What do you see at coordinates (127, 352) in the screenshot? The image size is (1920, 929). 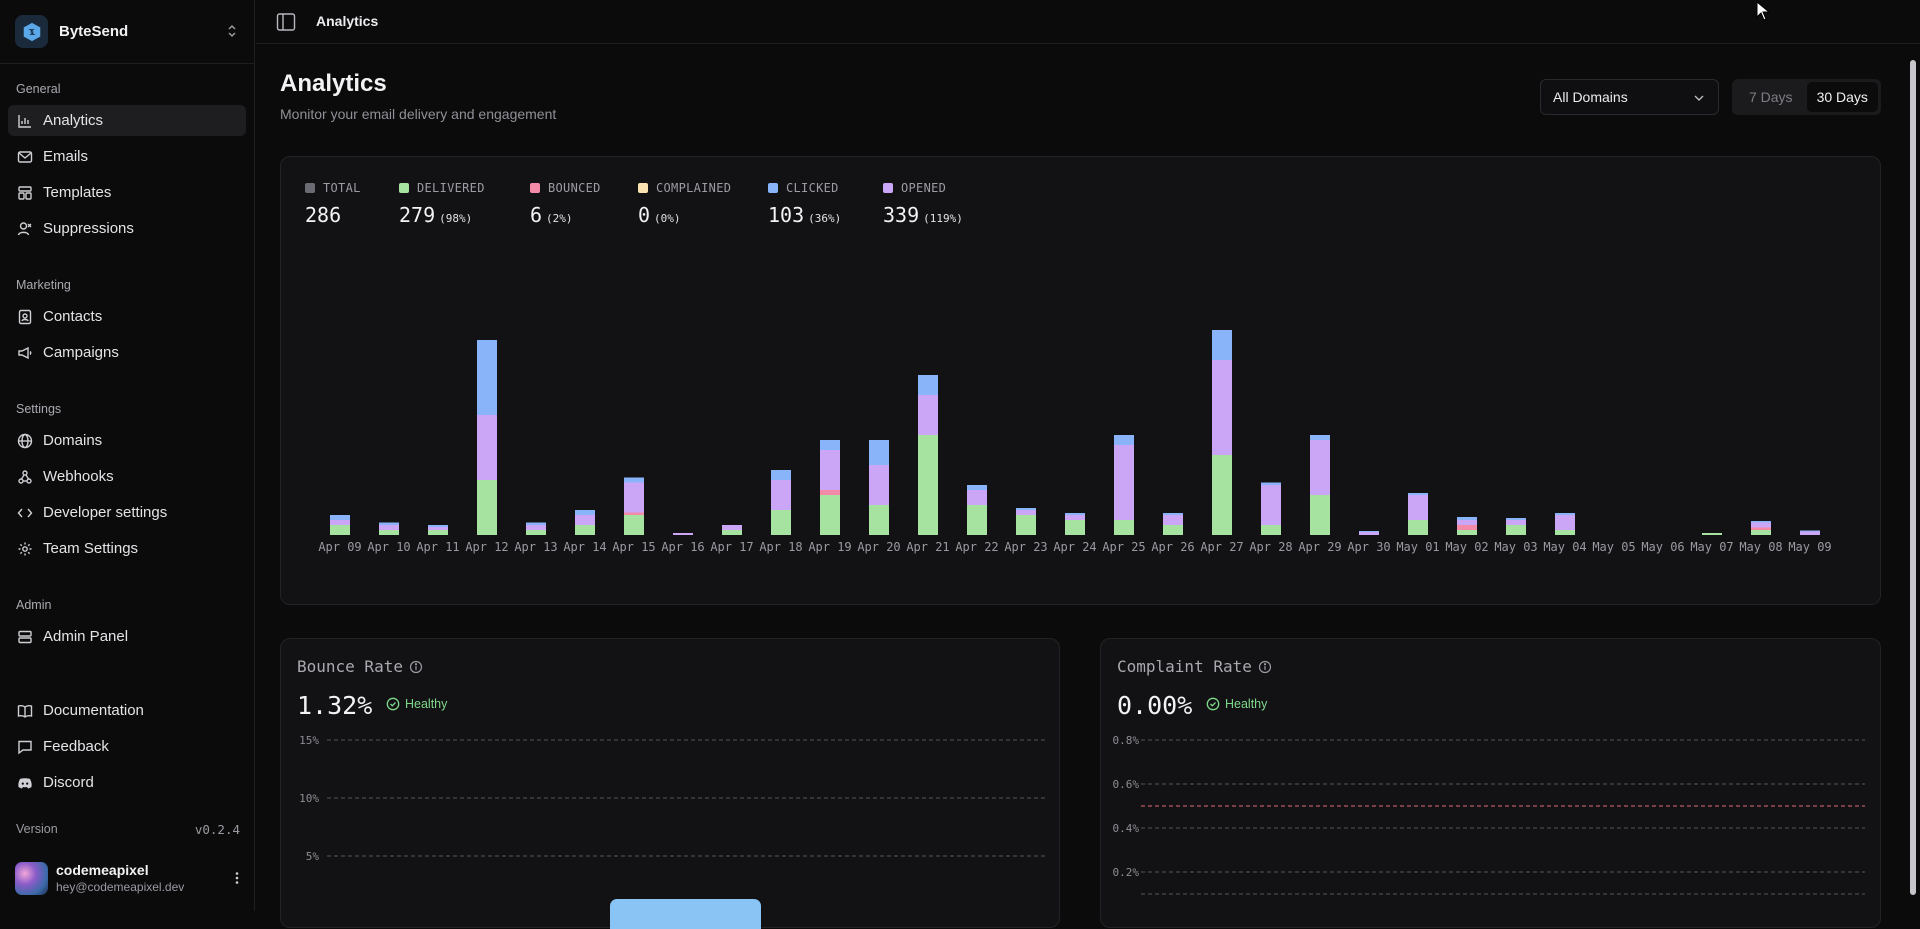 I see `sidebar-item-campaigns: Campaigns` at bounding box center [127, 352].